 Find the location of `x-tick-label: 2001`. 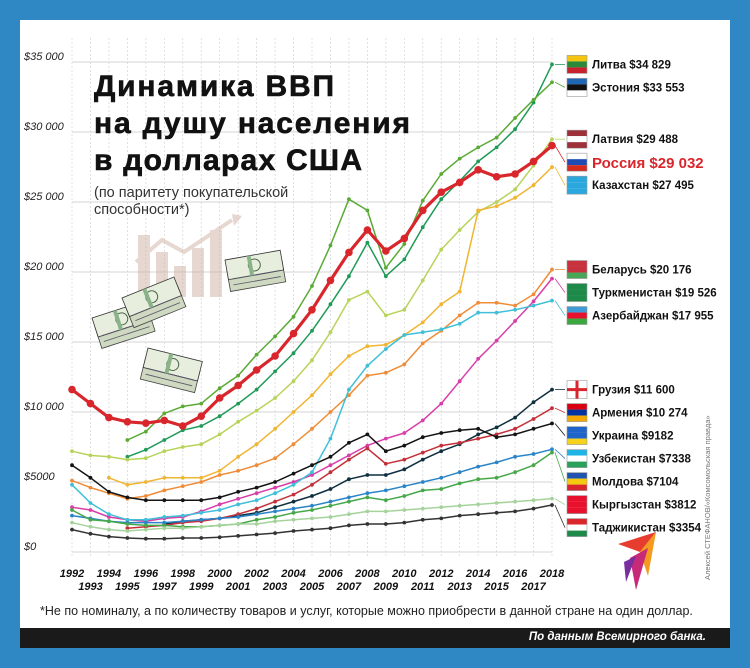

x-tick-label: 2001 is located at coordinates (237, 587).